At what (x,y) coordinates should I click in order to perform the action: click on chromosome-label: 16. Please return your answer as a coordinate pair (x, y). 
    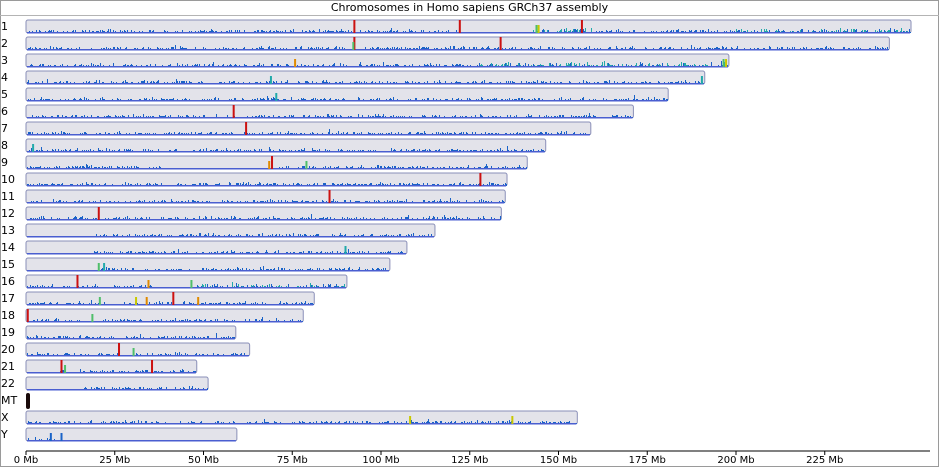
    Looking at the image, I should click on (8, 281).